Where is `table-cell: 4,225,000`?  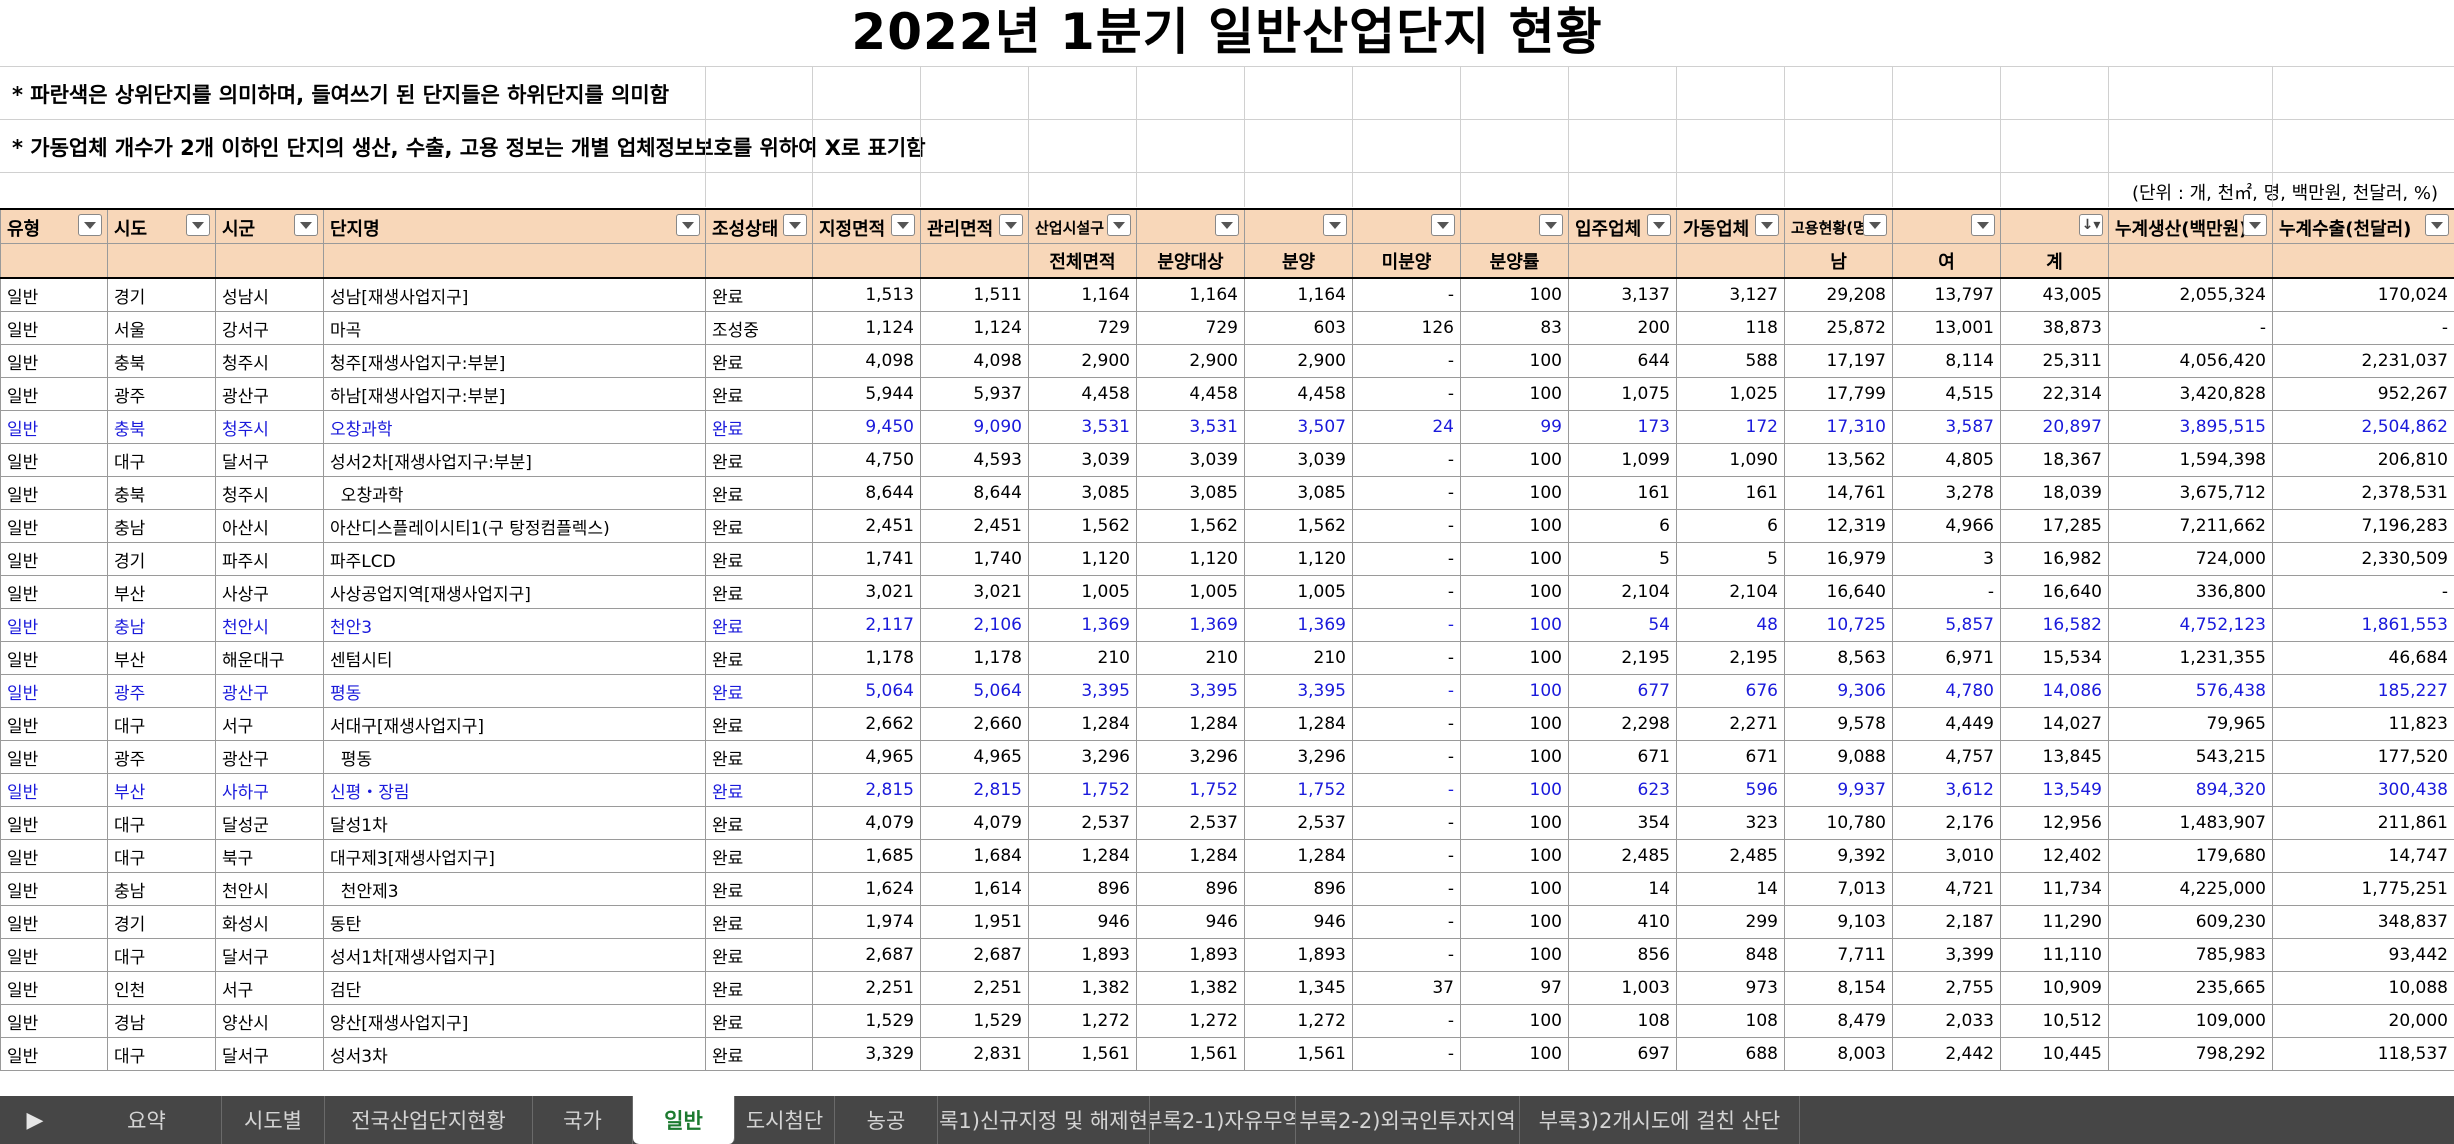 table-cell: 4,225,000 is located at coordinates (2190, 889).